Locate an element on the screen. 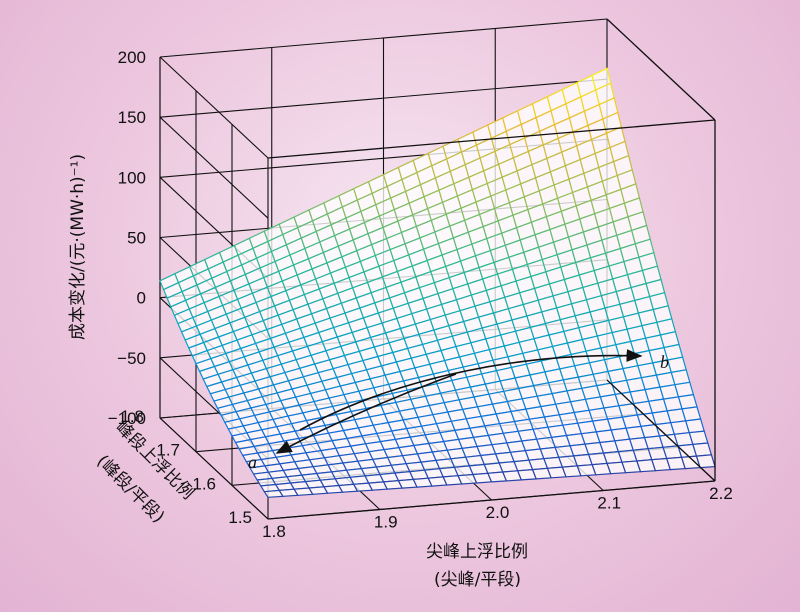 The image size is (800, 612). y-tick-label: 1.8 is located at coordinates (132, 416).